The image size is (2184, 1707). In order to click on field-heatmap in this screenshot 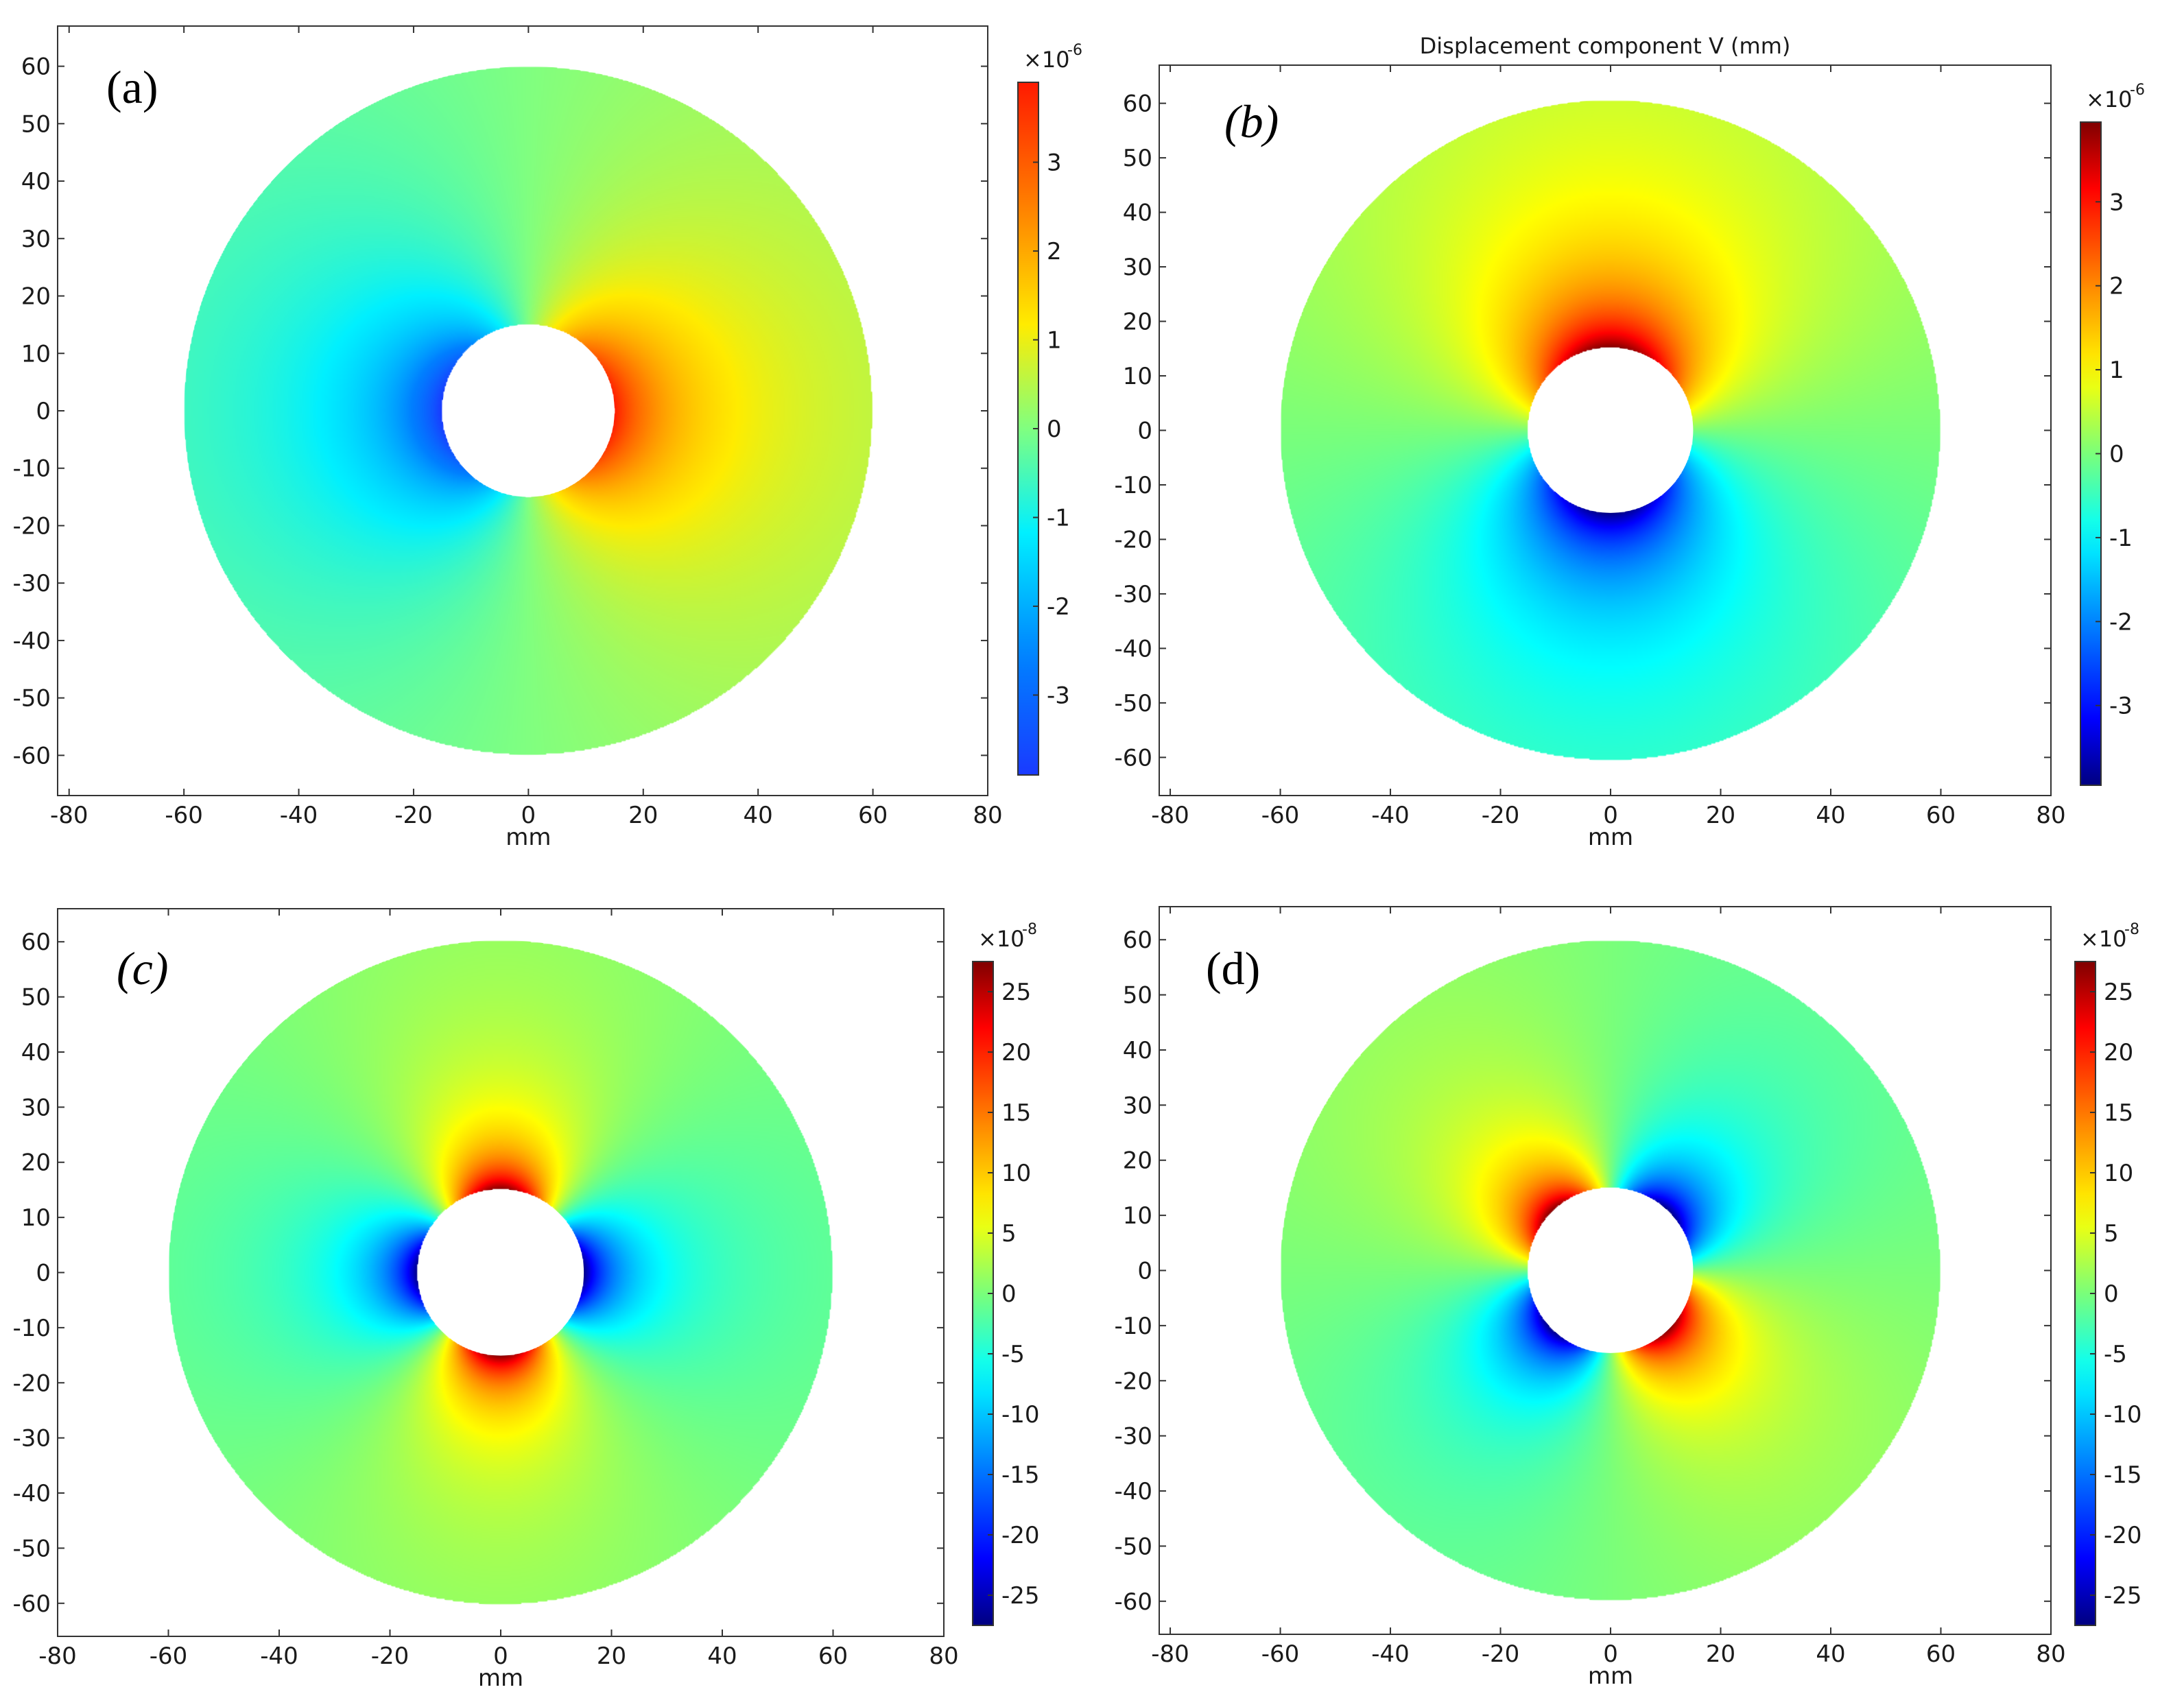, I will do `click(528, 411)`.